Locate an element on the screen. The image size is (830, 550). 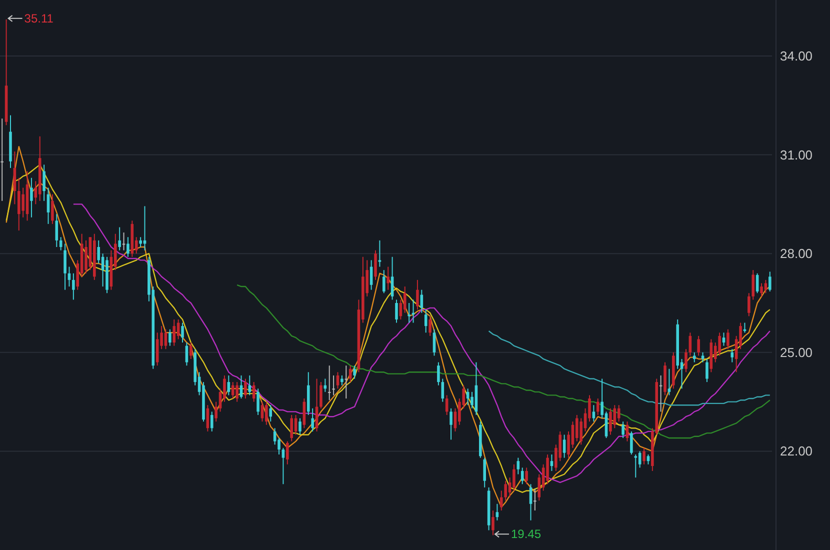
y-tick-label: 31.00 is located at coordinates (796, 154).